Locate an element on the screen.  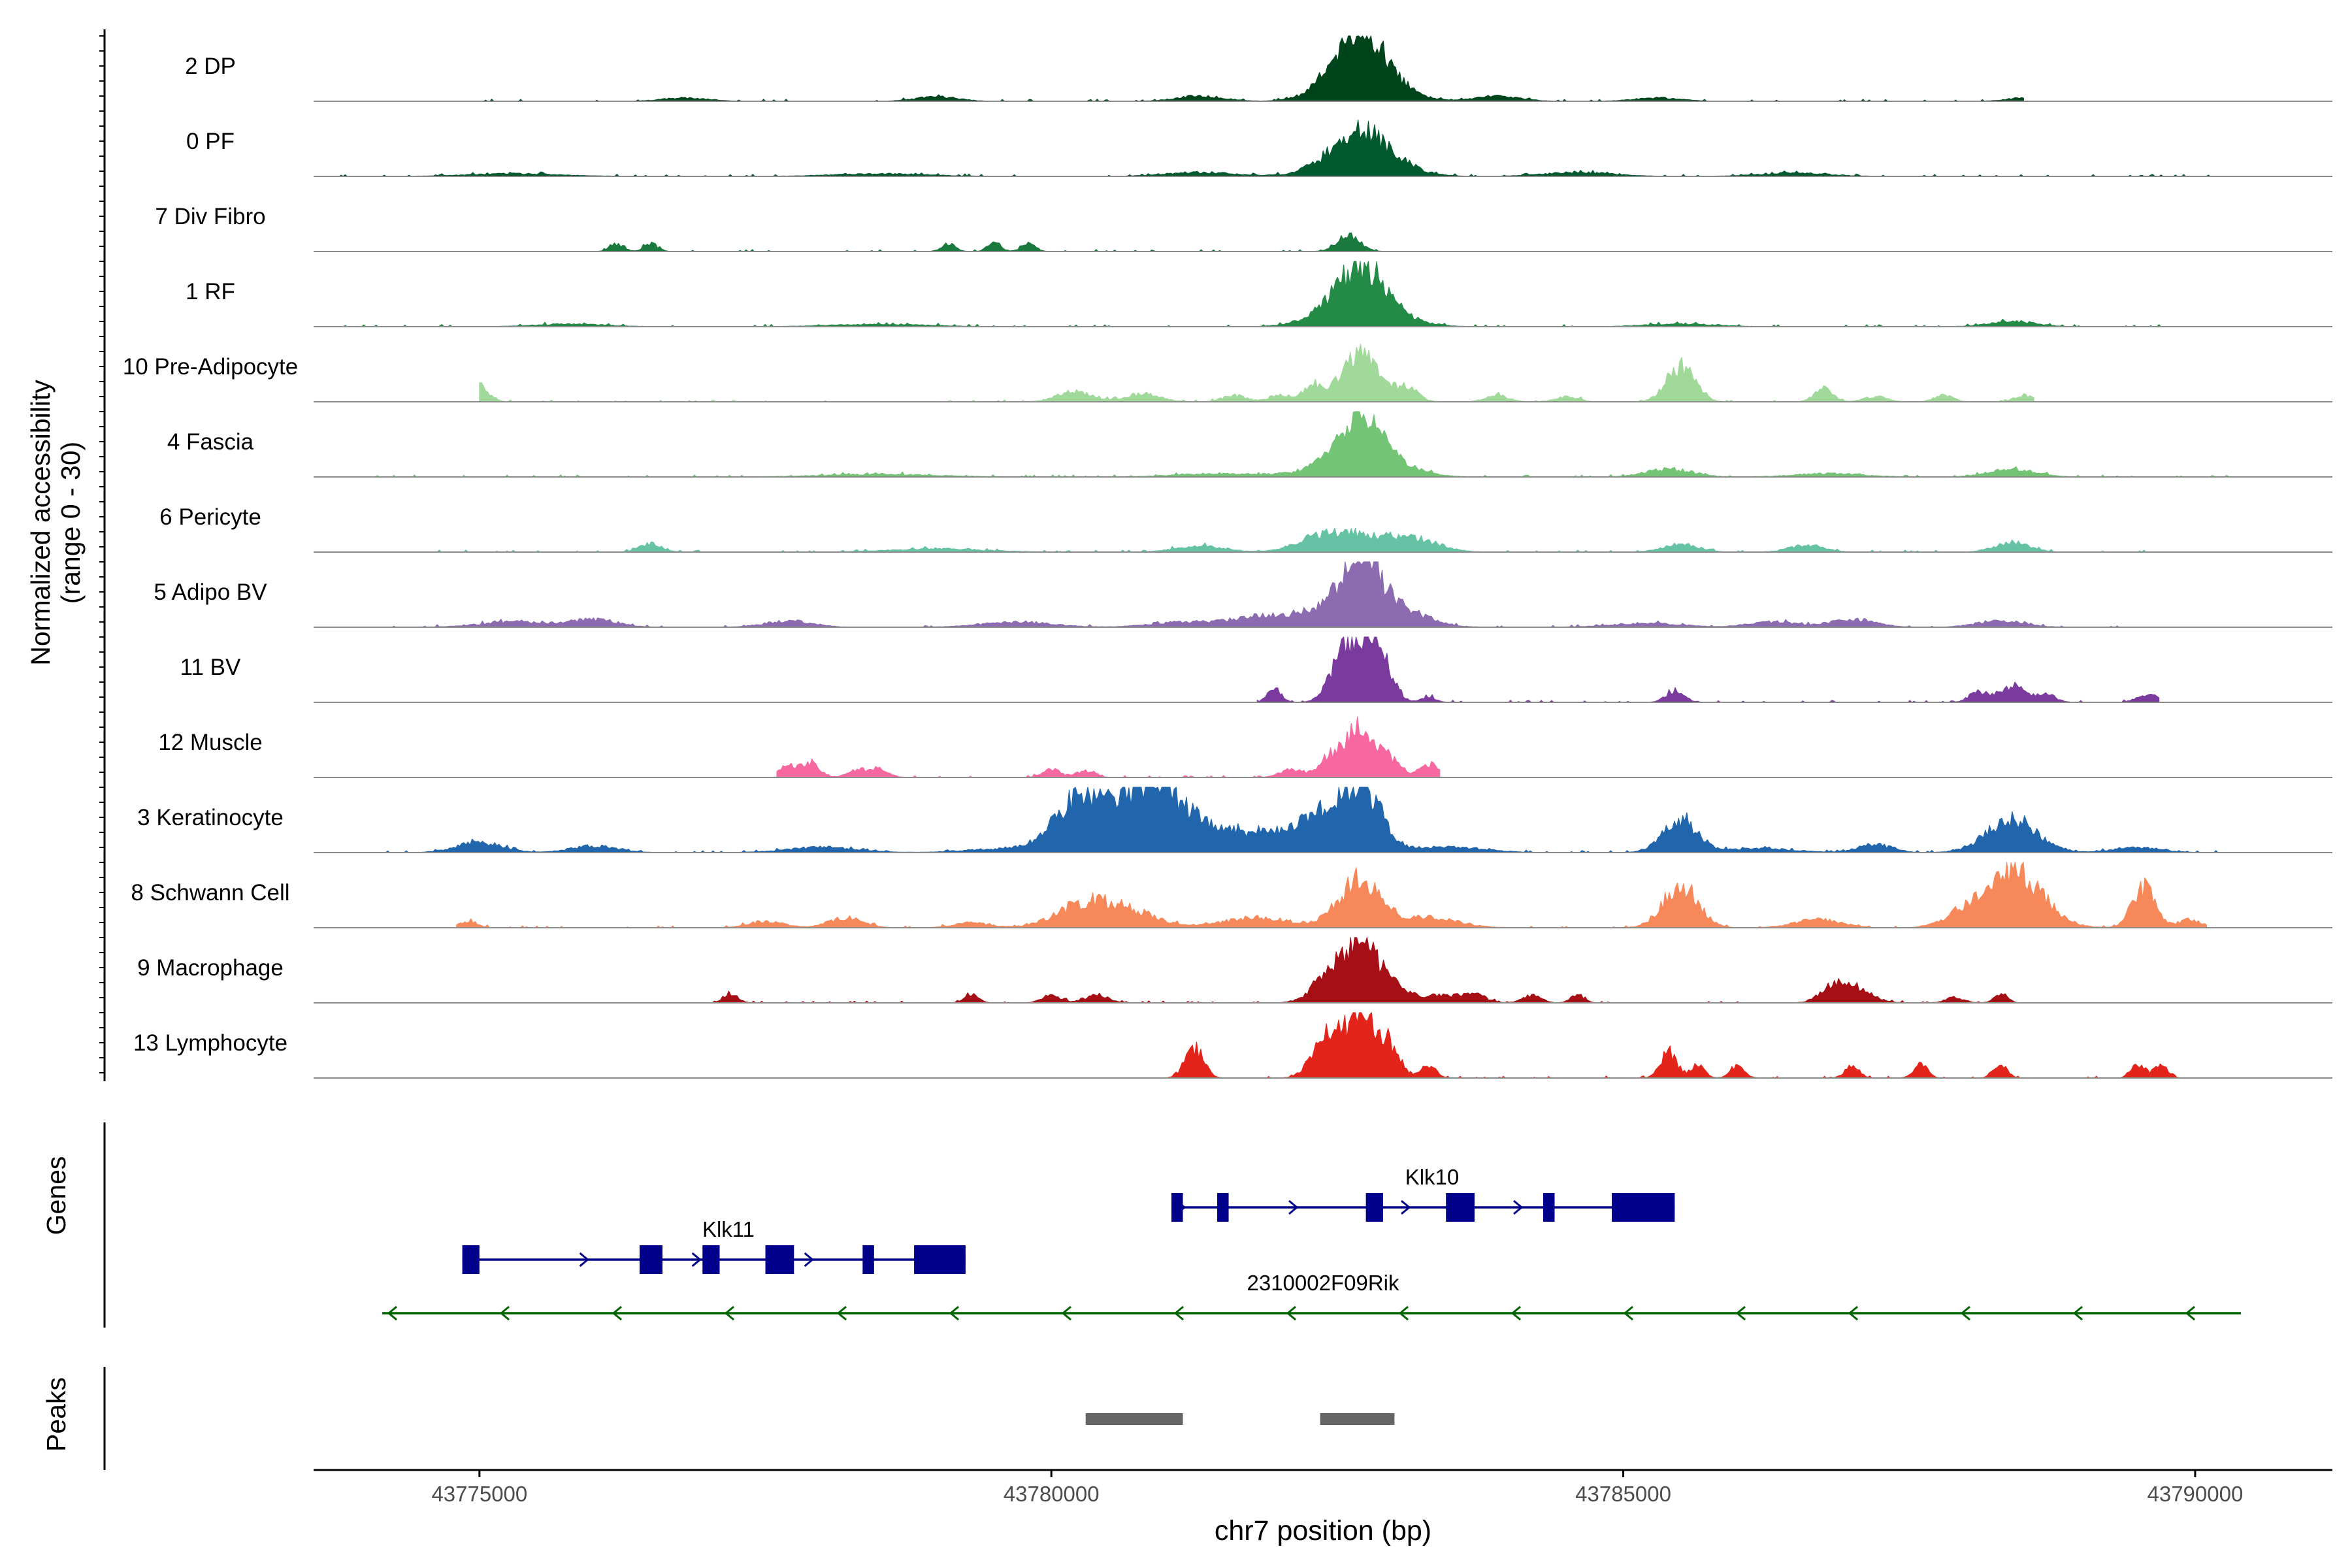
coverage-track: 3 Keratinocyte is located at coordinates (1234, 820).